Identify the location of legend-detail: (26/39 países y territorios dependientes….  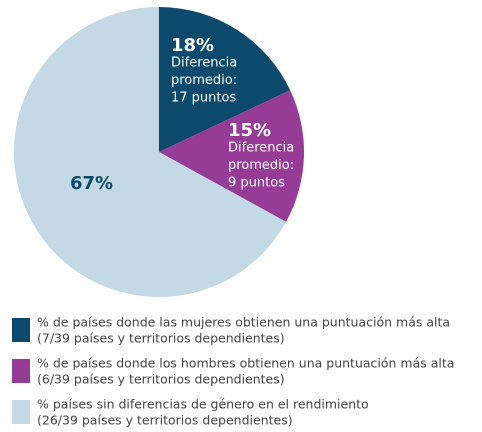
(165, 420).